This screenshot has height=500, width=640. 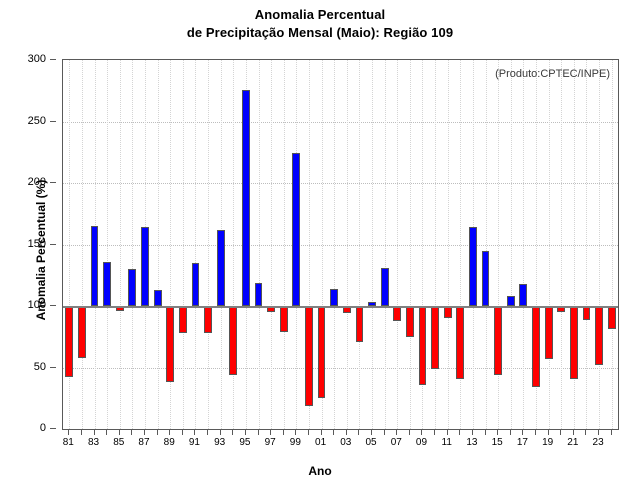 I want to click on x-axis-tick-label: 85, so click(x=119, y=442).